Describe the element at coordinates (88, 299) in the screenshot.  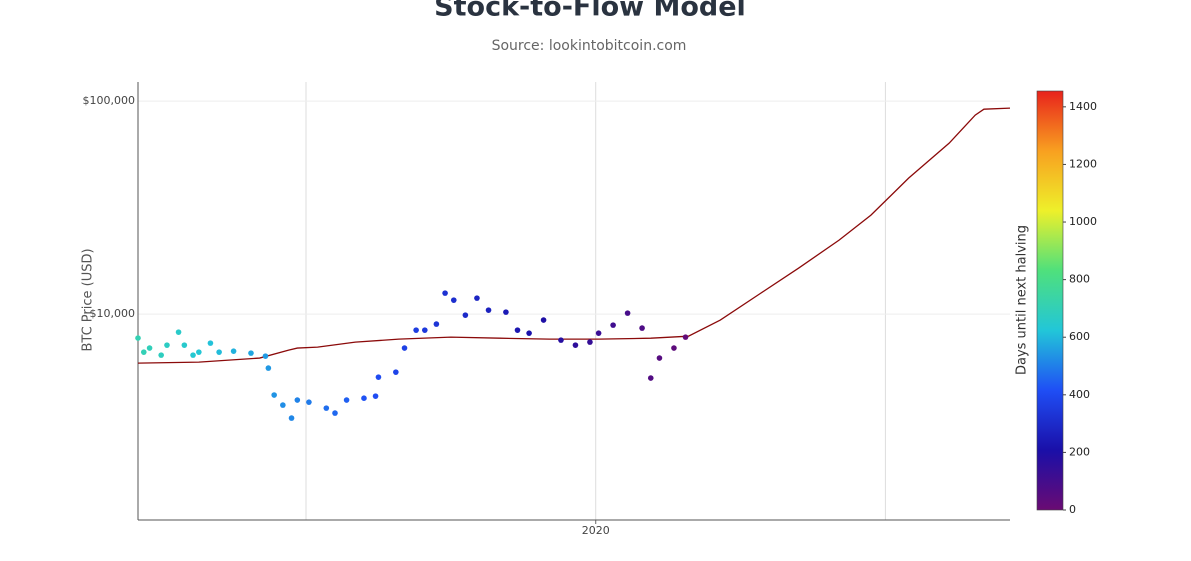
I see `y-axis-title: BTC Price (USD)` at that location.